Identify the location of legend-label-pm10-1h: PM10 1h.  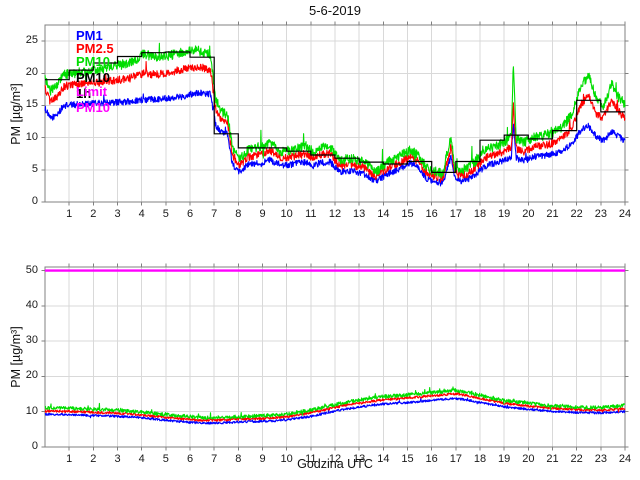
(93, 85).